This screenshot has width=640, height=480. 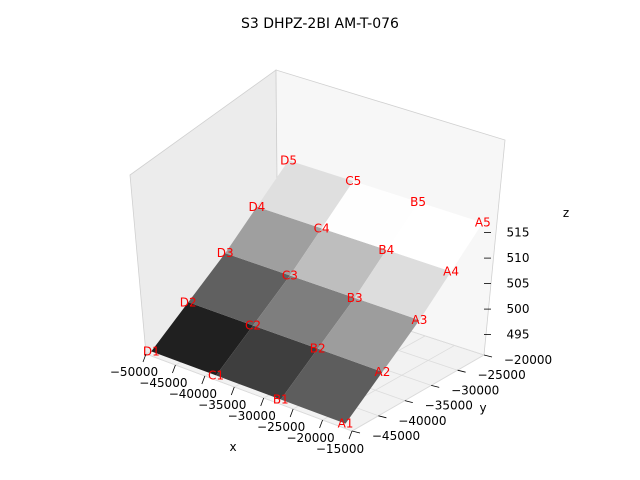 What do you see at coordinates (290, 276) in the screenshot?
I see `point-label-c3: C3` at bounding box center [290, 276].